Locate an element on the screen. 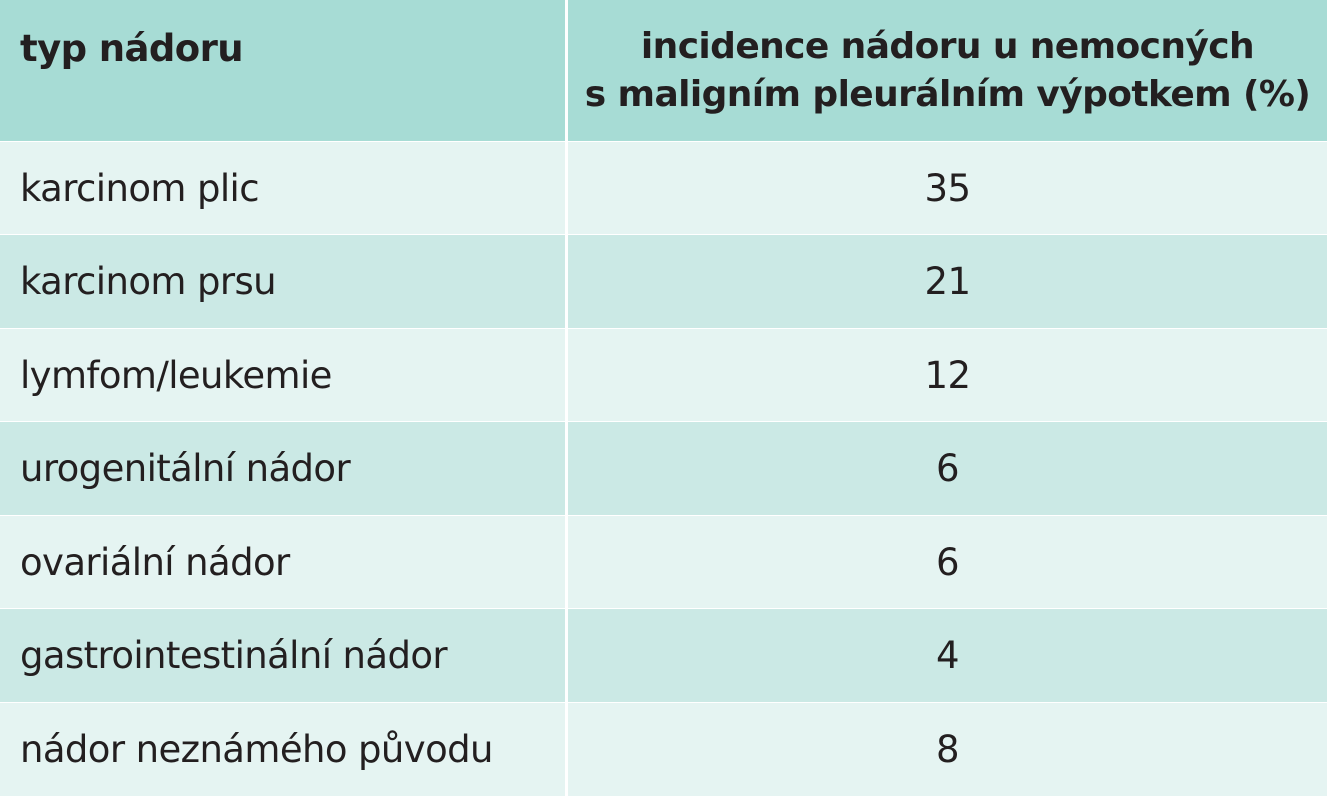 This screenshot has width=1327, height=800. table-row-5-incidence: 6 is located at coordinates (947, 562).